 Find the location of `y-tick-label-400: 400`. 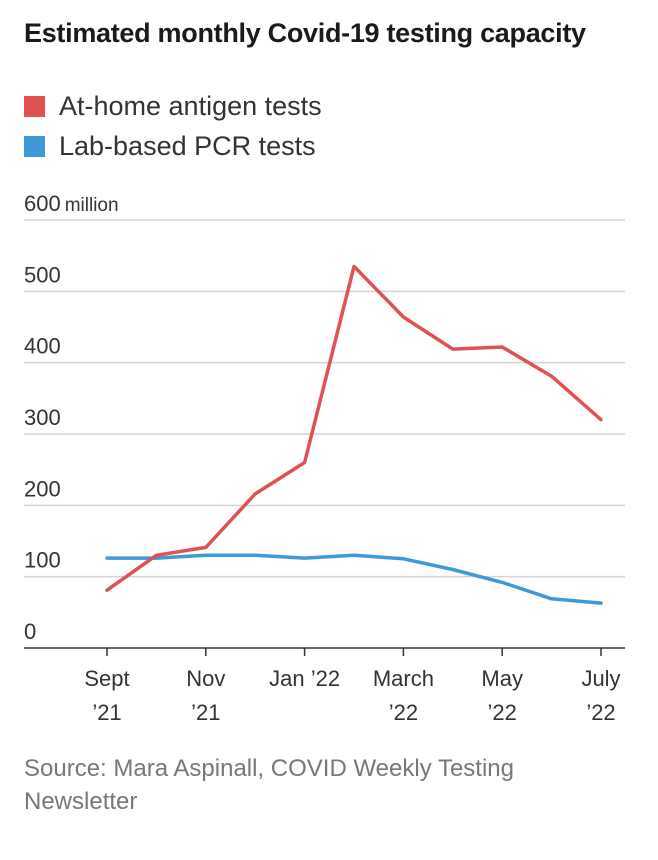

y-tick-label-400: 400 is located at coordinates (42, 346).